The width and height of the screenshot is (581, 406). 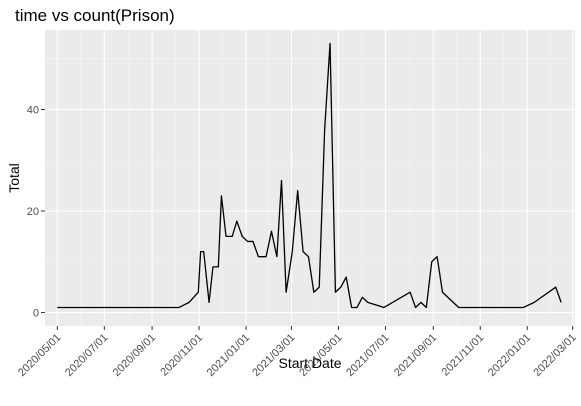 I want to click on x-tick-label: 2021/09/01, so click(x=415, y=355).